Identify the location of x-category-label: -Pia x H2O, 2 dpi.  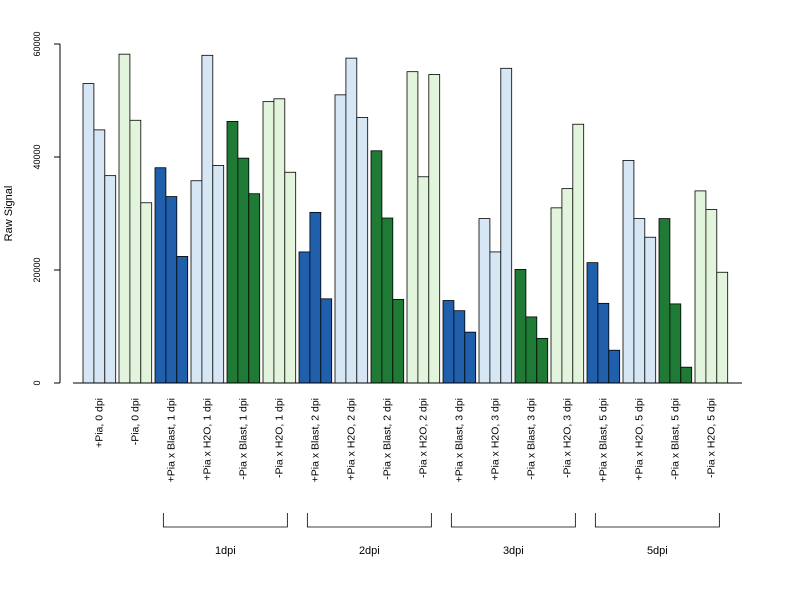
(423, 438).